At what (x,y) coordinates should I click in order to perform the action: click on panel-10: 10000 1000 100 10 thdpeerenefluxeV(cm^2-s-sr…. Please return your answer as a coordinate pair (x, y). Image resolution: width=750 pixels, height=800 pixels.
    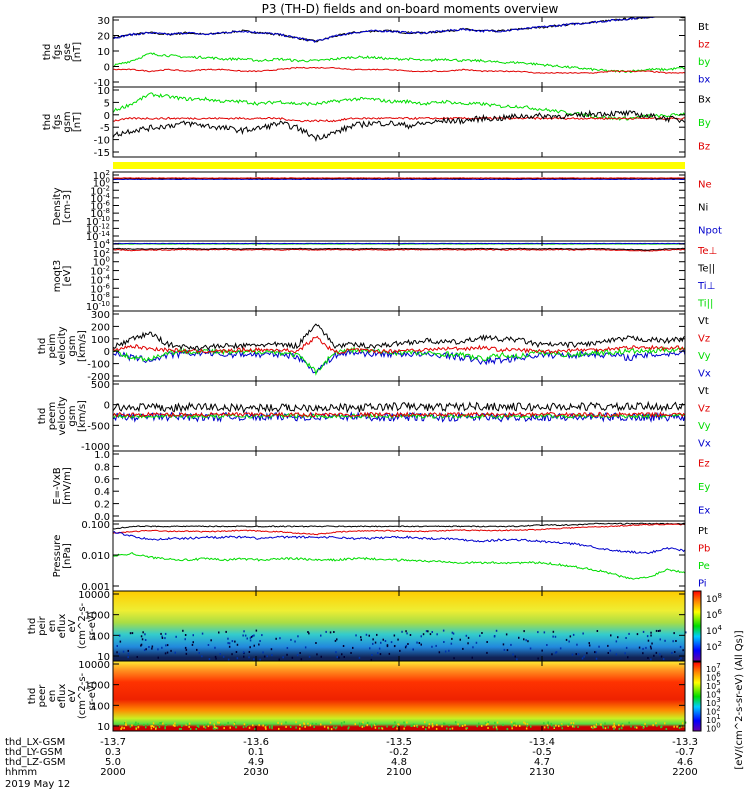
    Looking at the image, I should click on (357, 696).